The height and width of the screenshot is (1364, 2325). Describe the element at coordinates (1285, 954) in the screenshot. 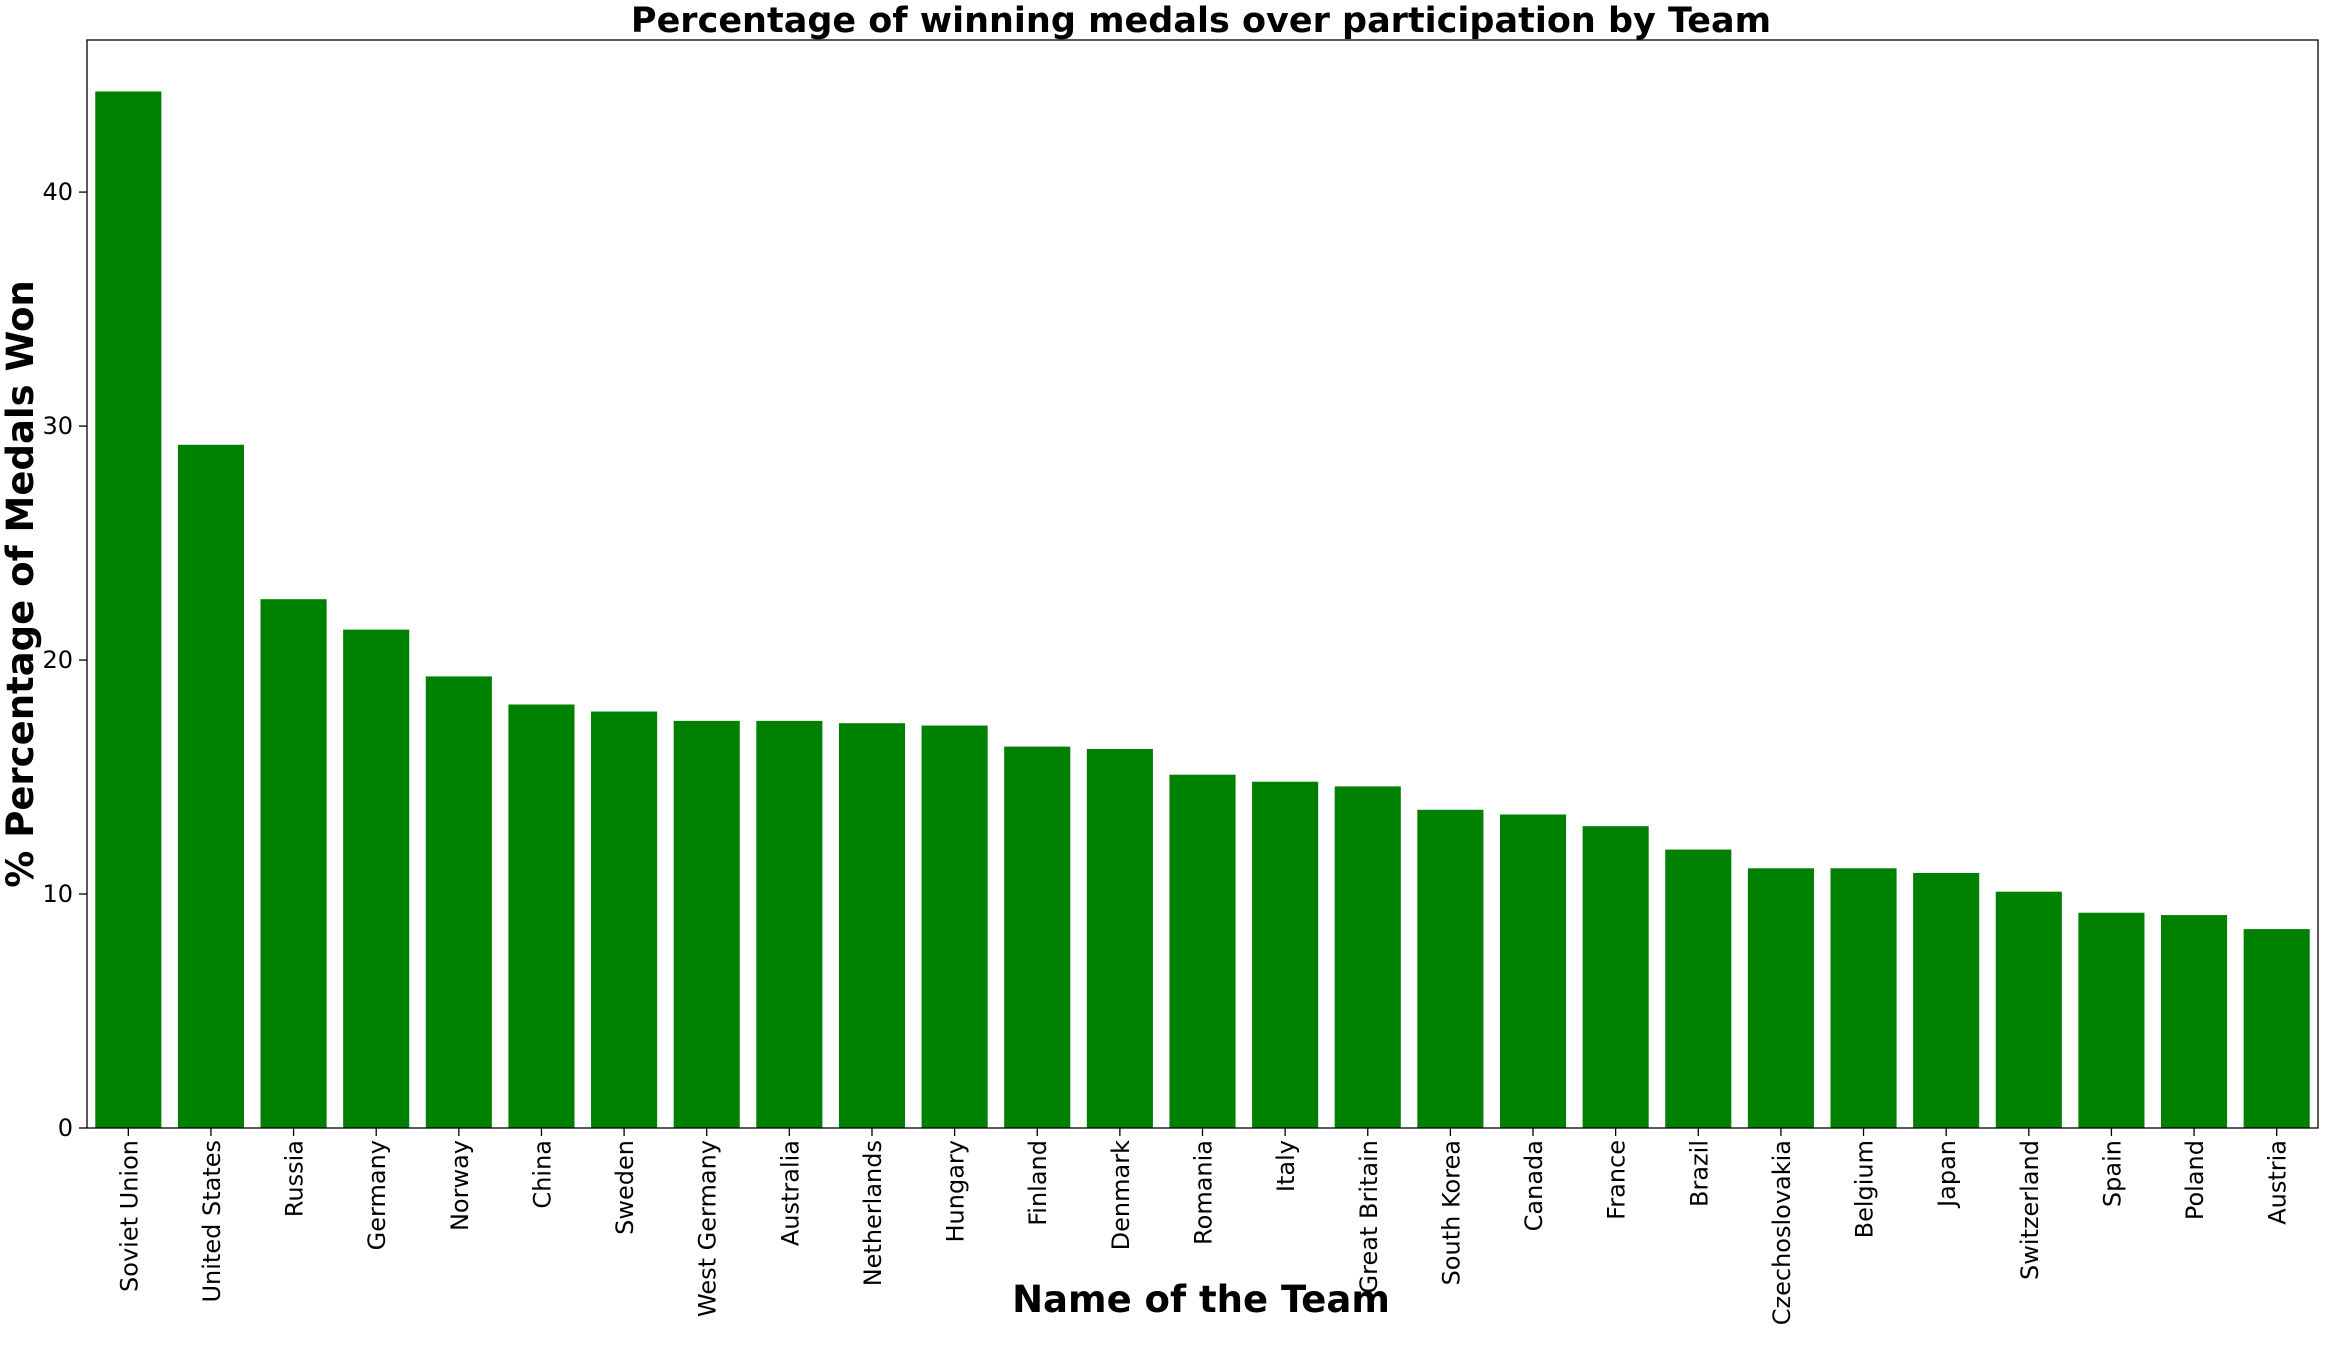

I see `bar-italy` at that location.